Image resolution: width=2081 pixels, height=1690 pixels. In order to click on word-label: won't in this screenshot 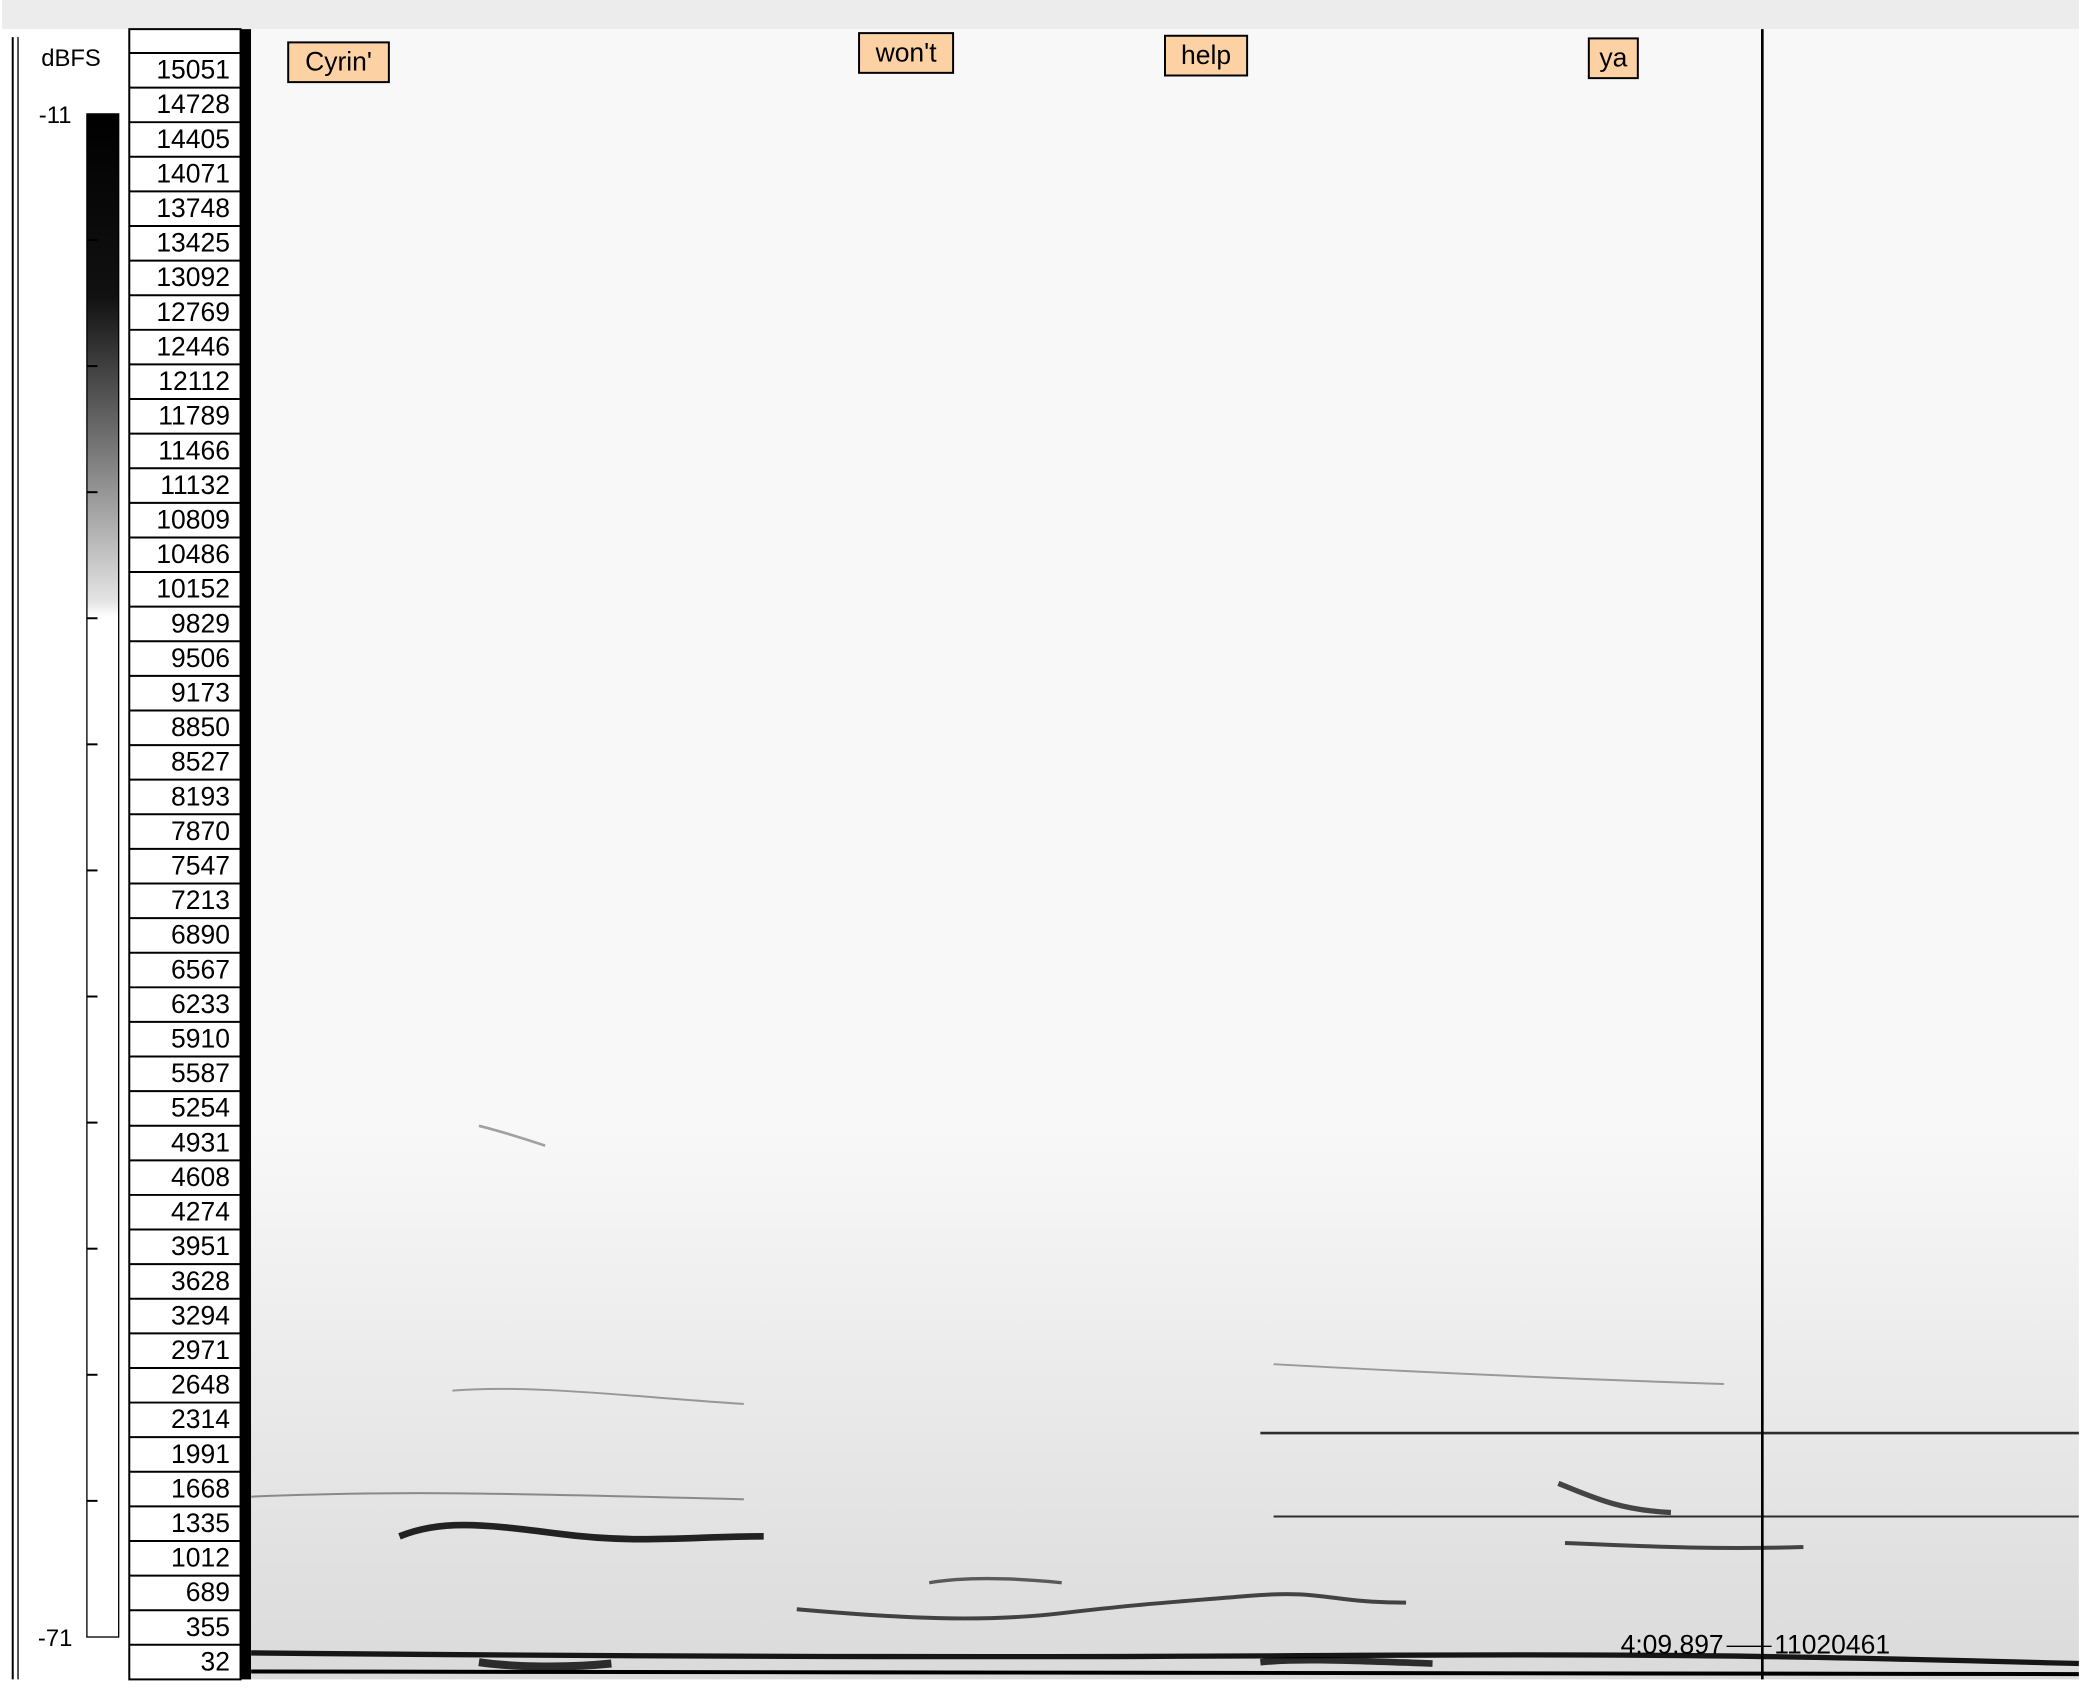, I will do `click(906, 52)`.